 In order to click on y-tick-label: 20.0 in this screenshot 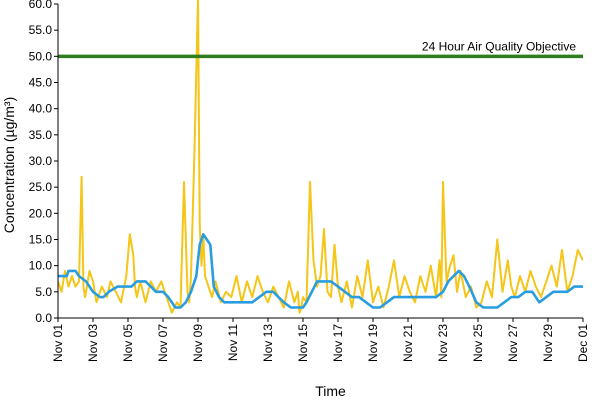, I will do `click(41, 213)`.